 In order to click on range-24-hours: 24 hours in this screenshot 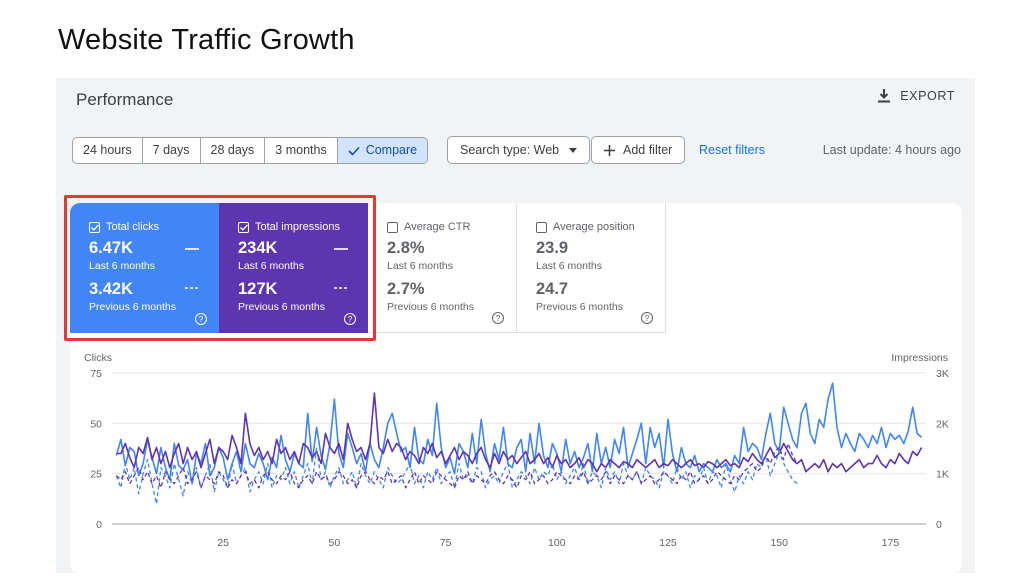, I will do `click(108, 150)`.